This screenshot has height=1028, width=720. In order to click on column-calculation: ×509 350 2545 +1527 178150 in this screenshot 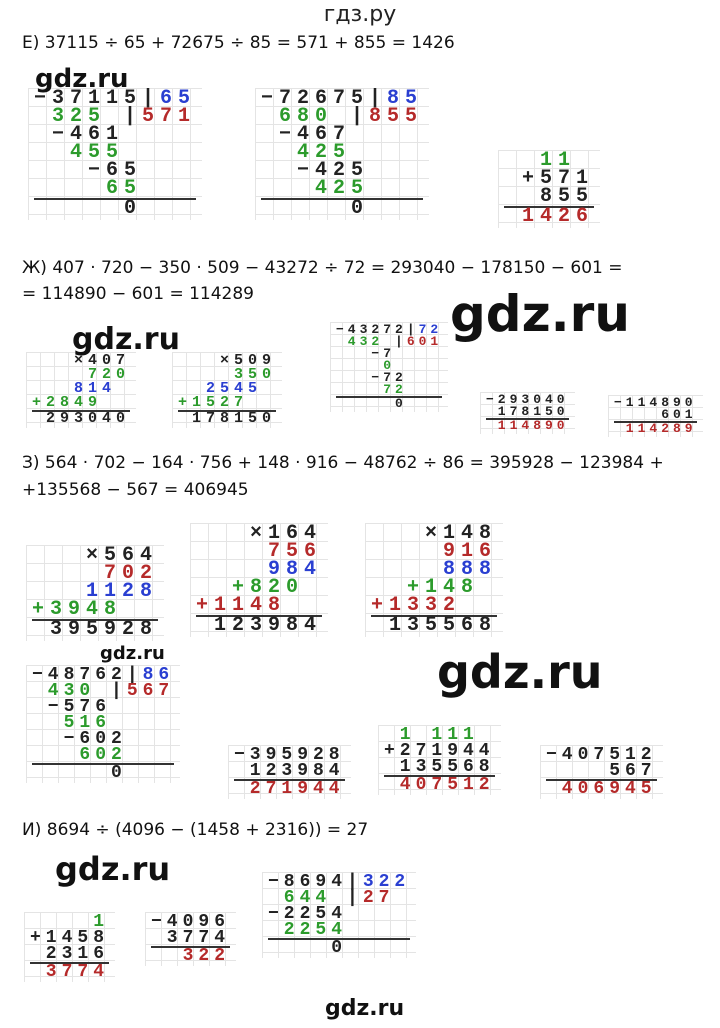, I will do `click(227, 390)`.